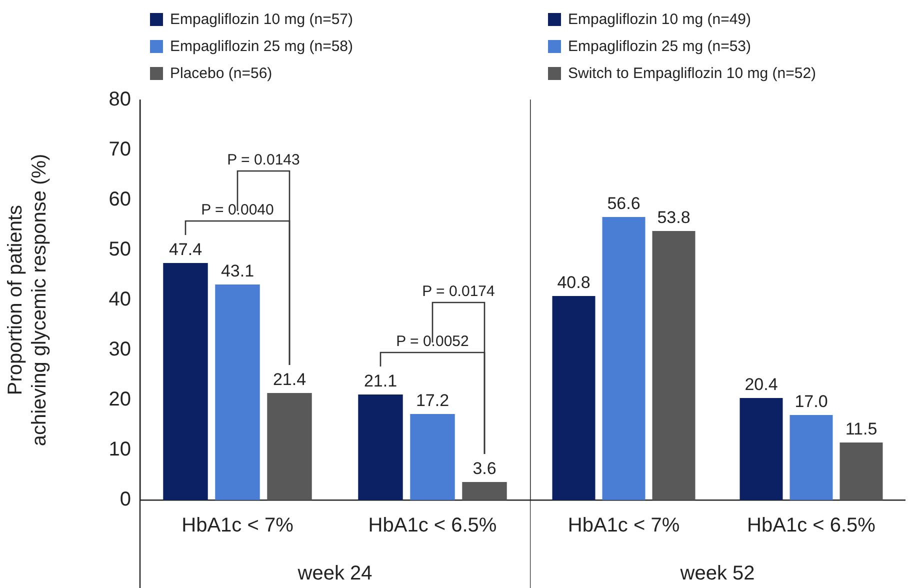 The image size is (909, 588). Describe the element at coordinates (119, 349) in the screenshot. I see `y-tick-label: 30` at that location.